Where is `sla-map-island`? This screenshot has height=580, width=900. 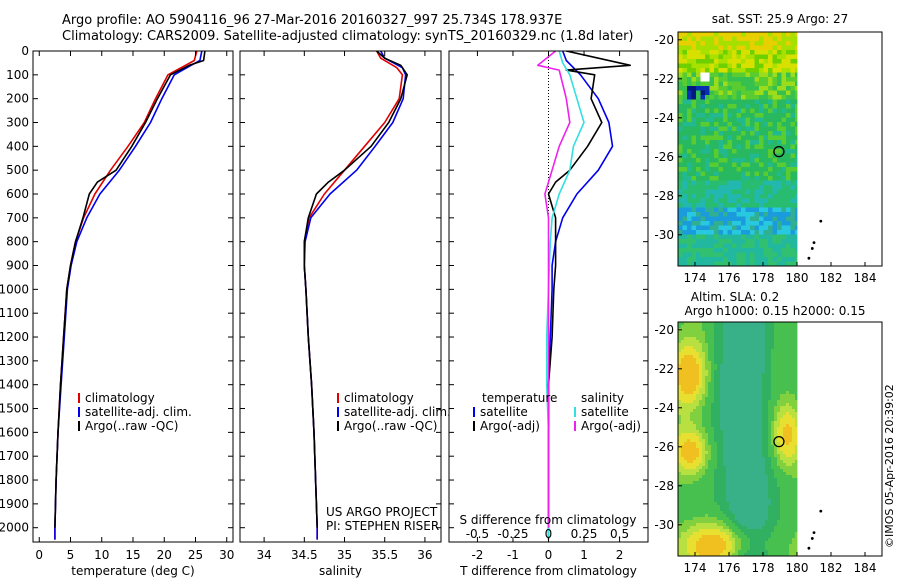 sla-map-island is located at coordinates (814, 532).